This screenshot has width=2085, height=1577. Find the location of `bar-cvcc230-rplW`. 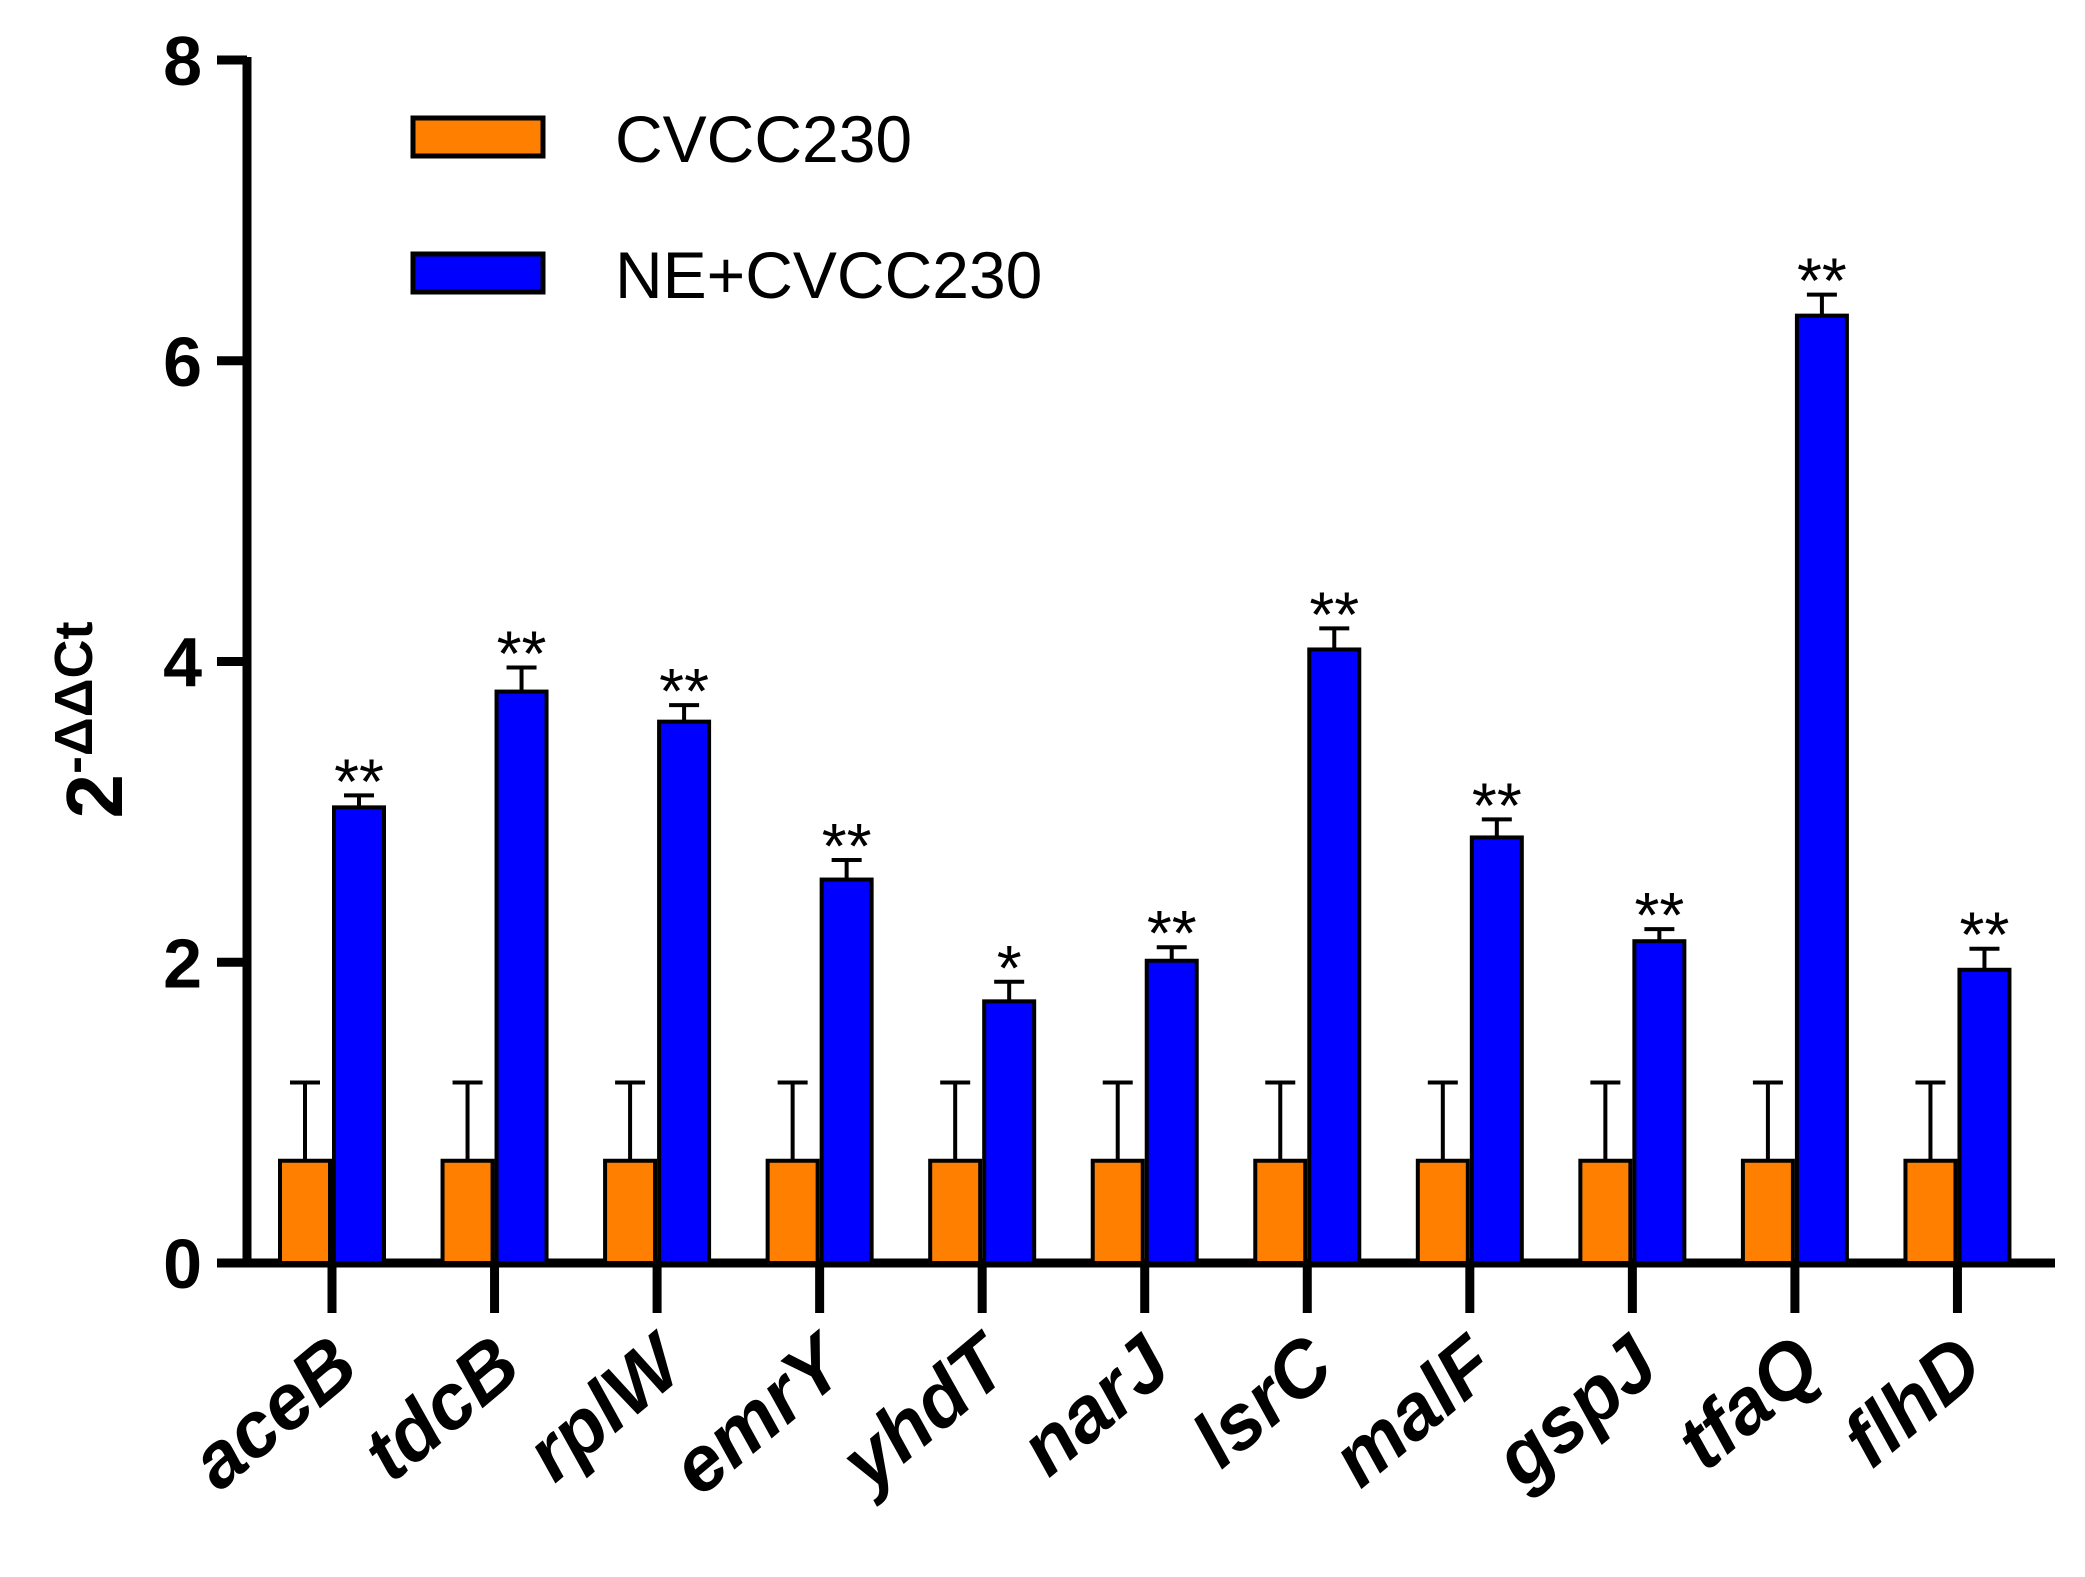

bar-cvcc230-rplW is located at coordinates (630, 1211).